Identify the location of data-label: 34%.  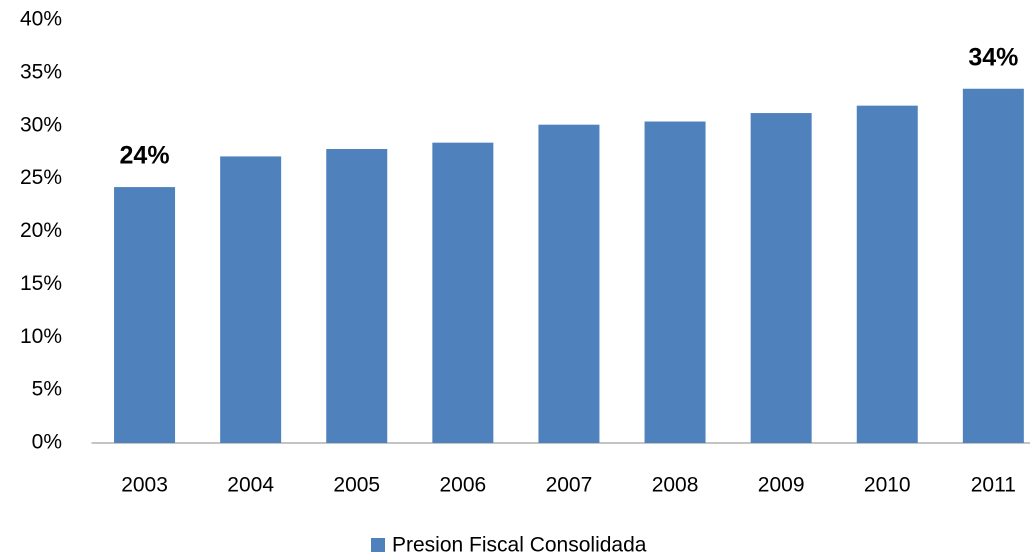
(993, 57).